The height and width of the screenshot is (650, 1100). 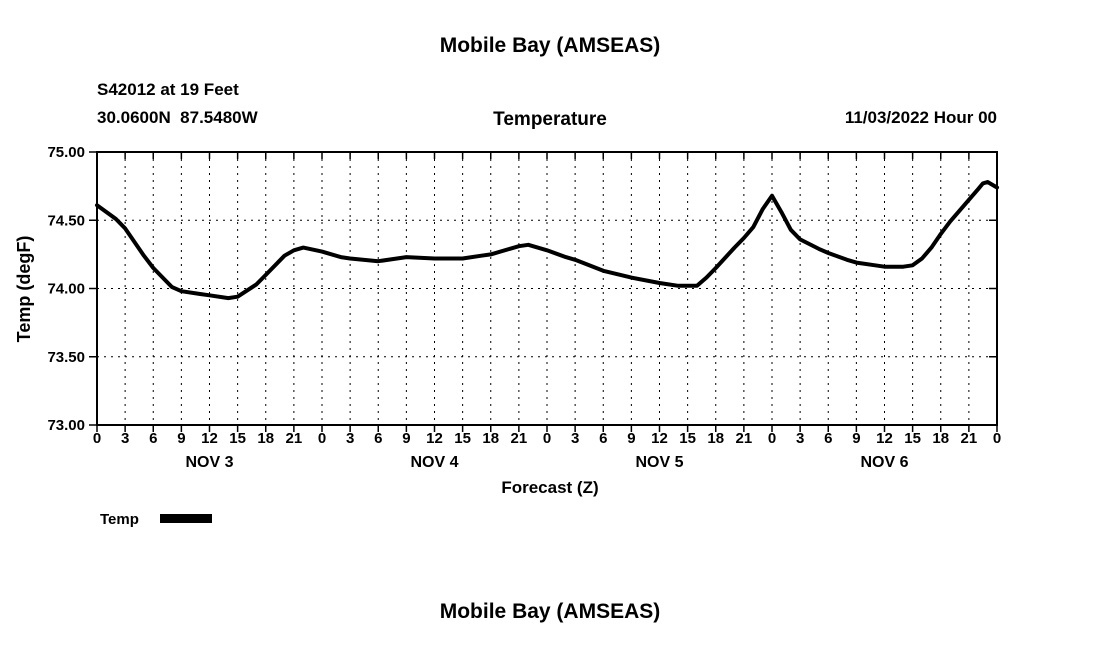 I want to click on x-axis-label: Forecast (Z), so click(x=549, y=487).